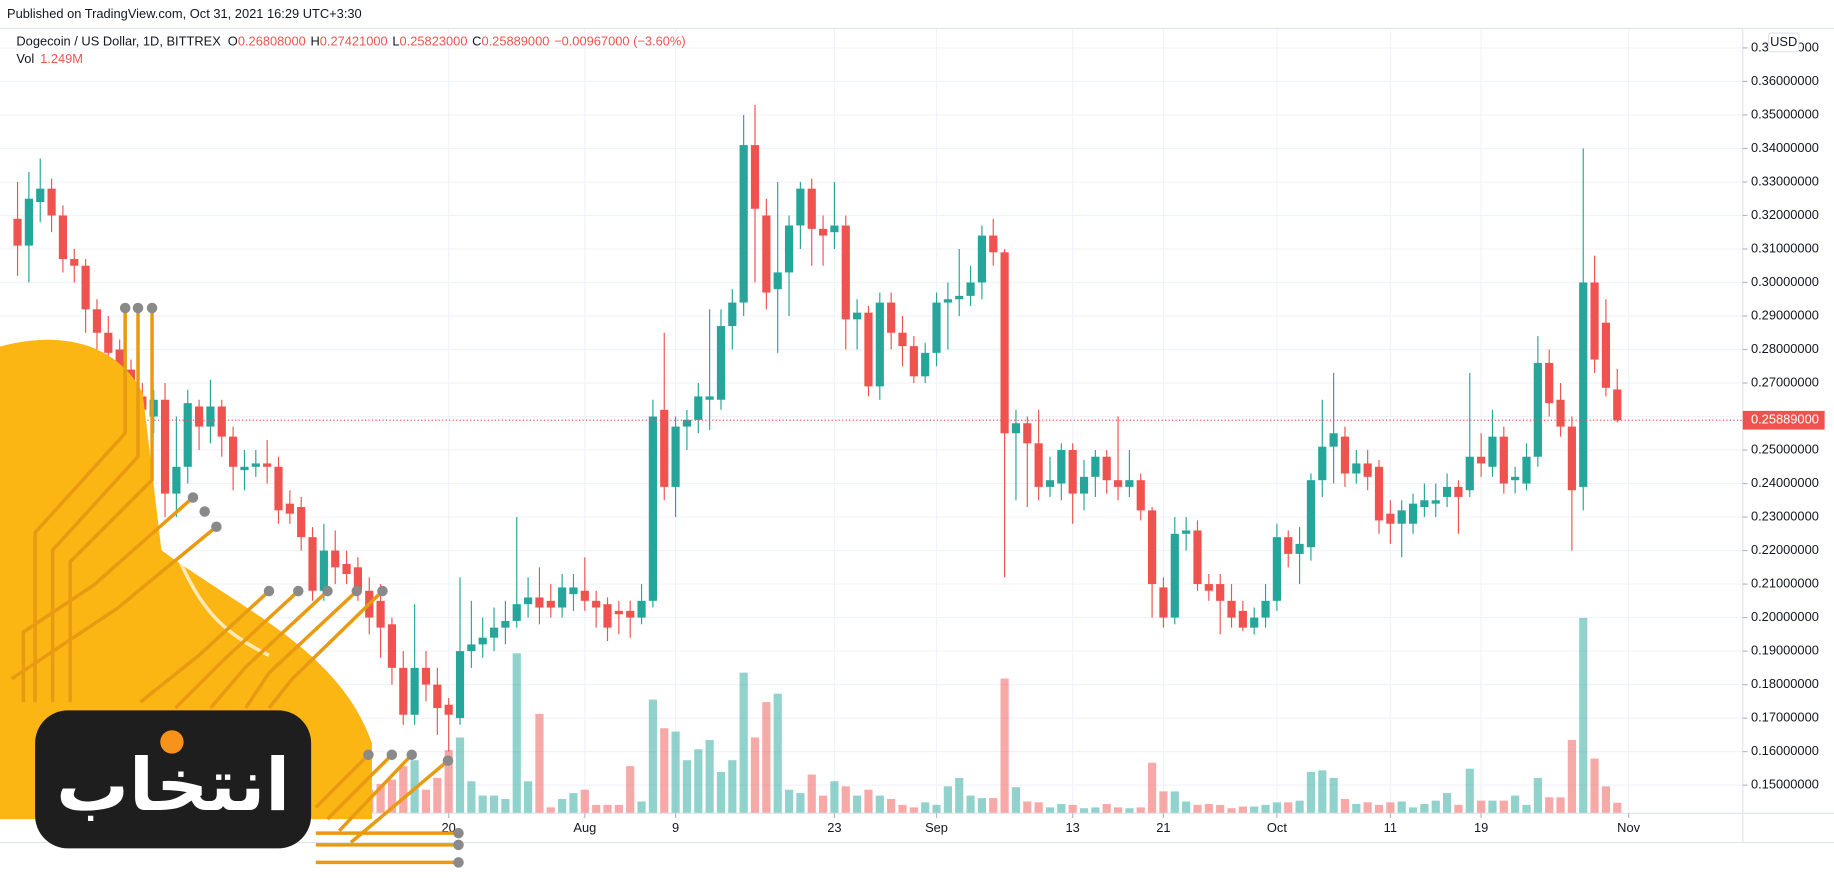 The image size is (1834, 878). I want to click on volume-key: Vol, so click(25, 58).